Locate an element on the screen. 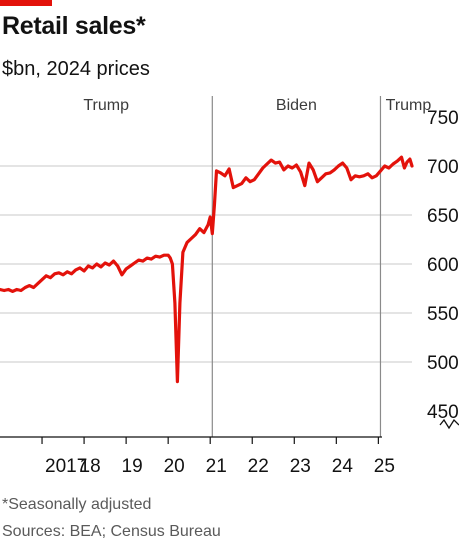 The width and height of the screenshot is (459, 548). y-axis-ticks: 450 500 550 600 650 700 750 is located at coordinates (443, 269).